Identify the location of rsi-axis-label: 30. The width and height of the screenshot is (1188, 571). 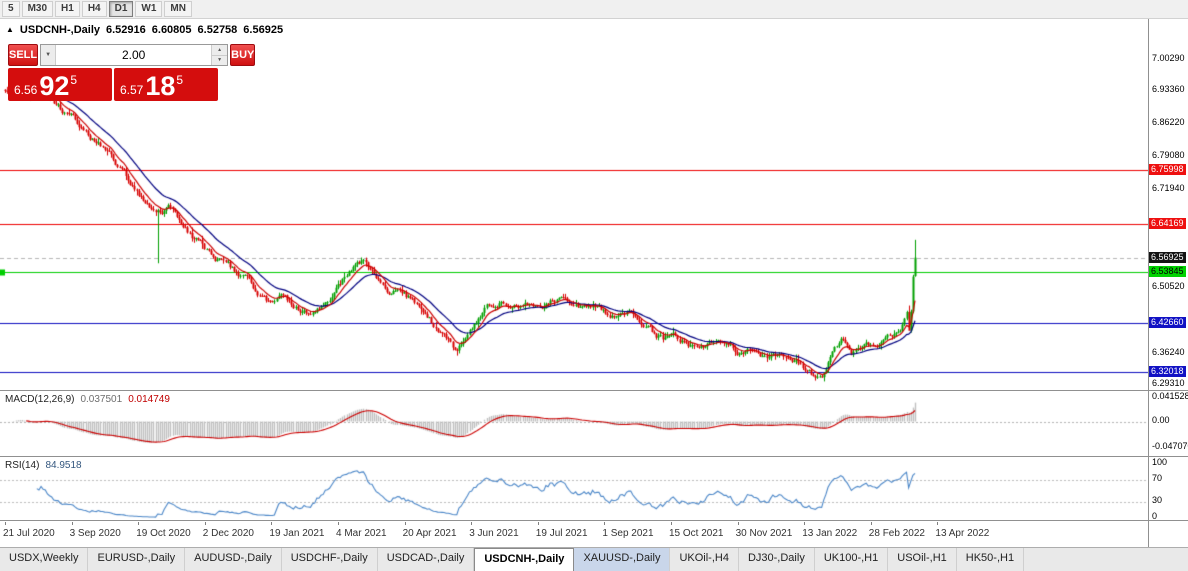
(1157, 499).